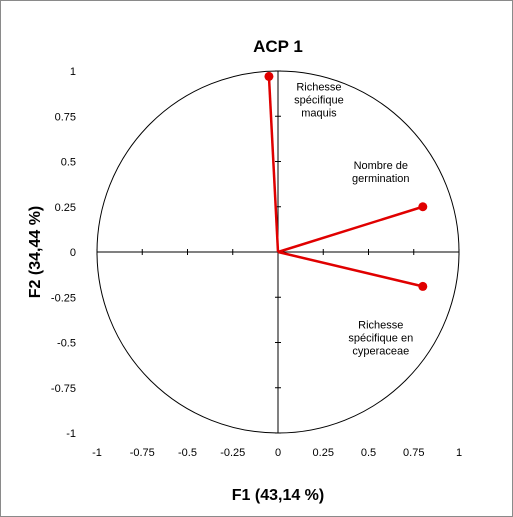 This screenshot has height=517, width=513. What do you see at coordinates (278, 495) in the screenshot?
I see `x-axis-title: F1 (43,14 %)` at bounding box center [278, 495].